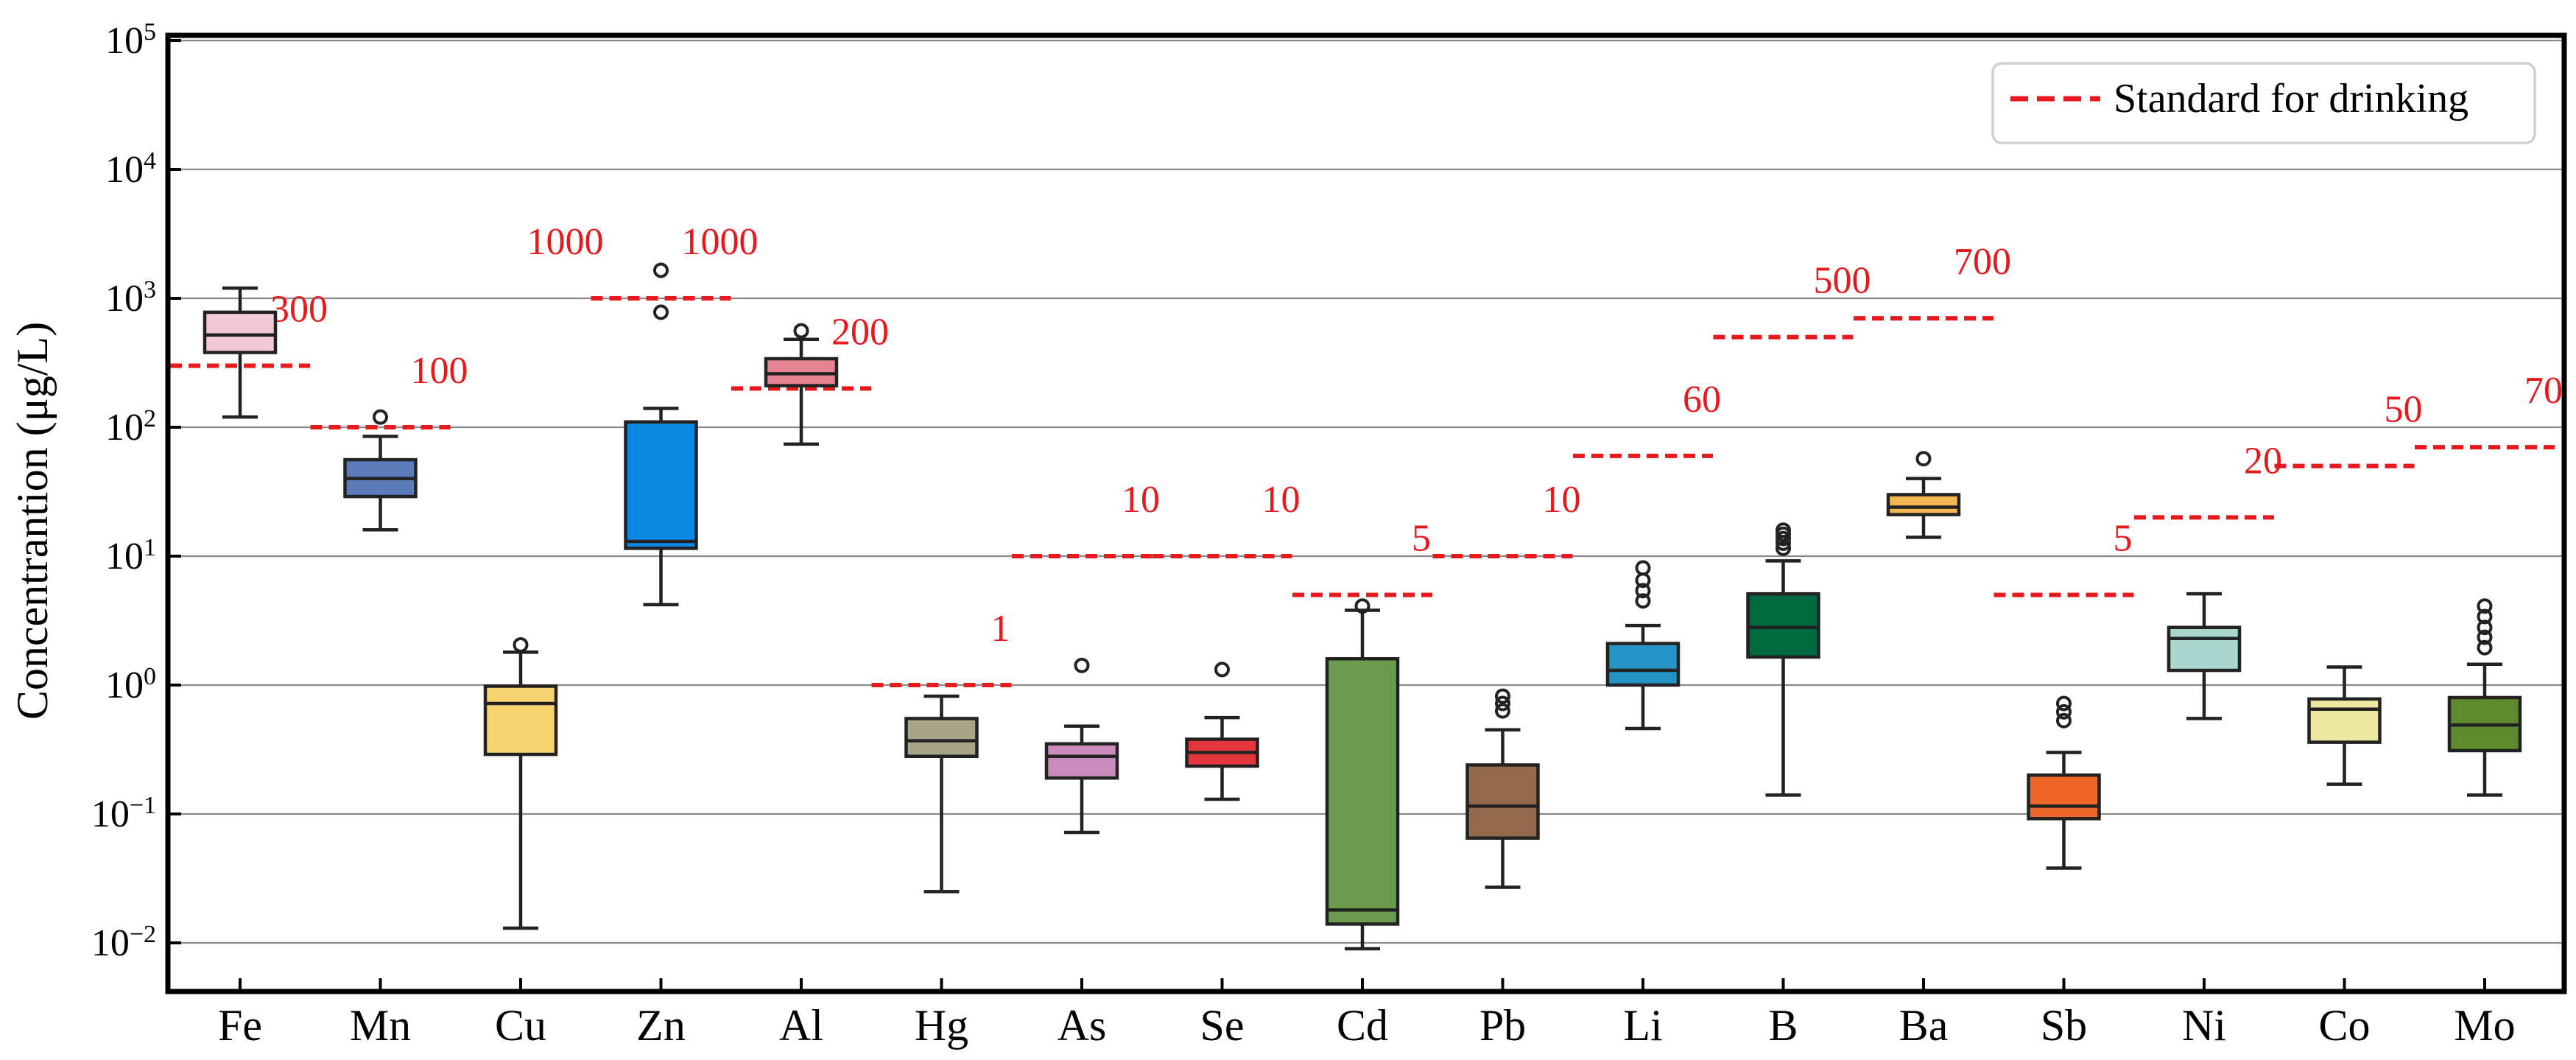  What do you see at coordinates (299, 310) in the screenshot?
I see `standard-label-Fe: 300` at bounding box center [299, 310].